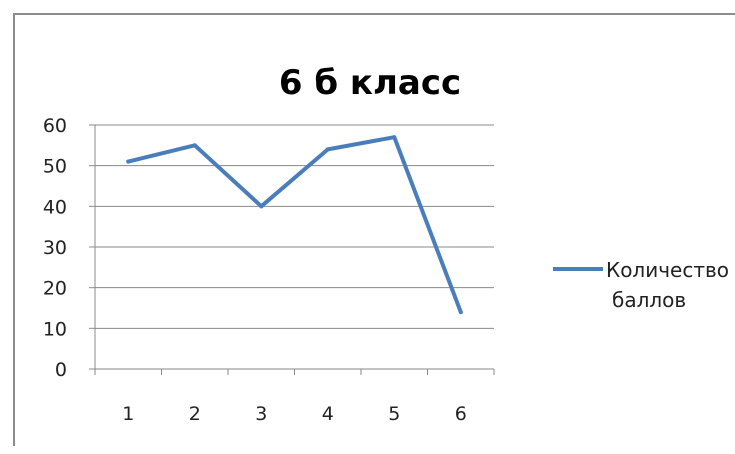  I want to click on y-tick-label: 30, so click(55, 248).